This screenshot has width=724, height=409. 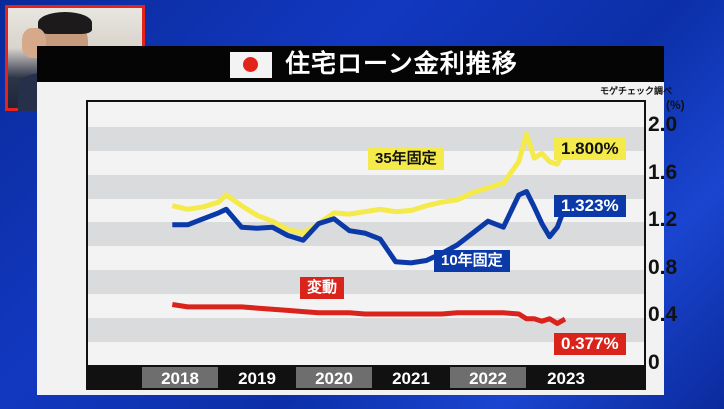 What do you see at coordinates (488, 377) in the screenshot?
I see `x-tick-2022: 2022` at bounding box center [488, 377].